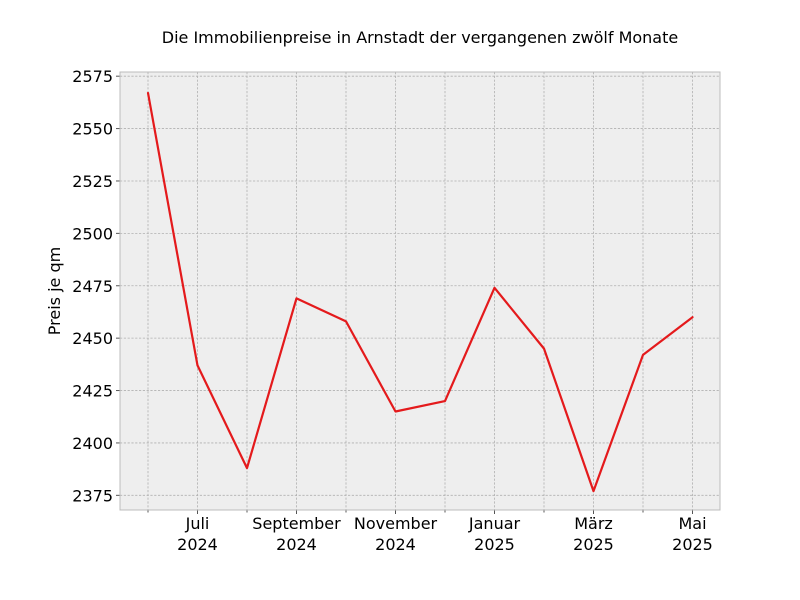 The height and width of the screenshot is (600, 800). I want to click on x-tick-label-month: Januar, so click(494, 523).